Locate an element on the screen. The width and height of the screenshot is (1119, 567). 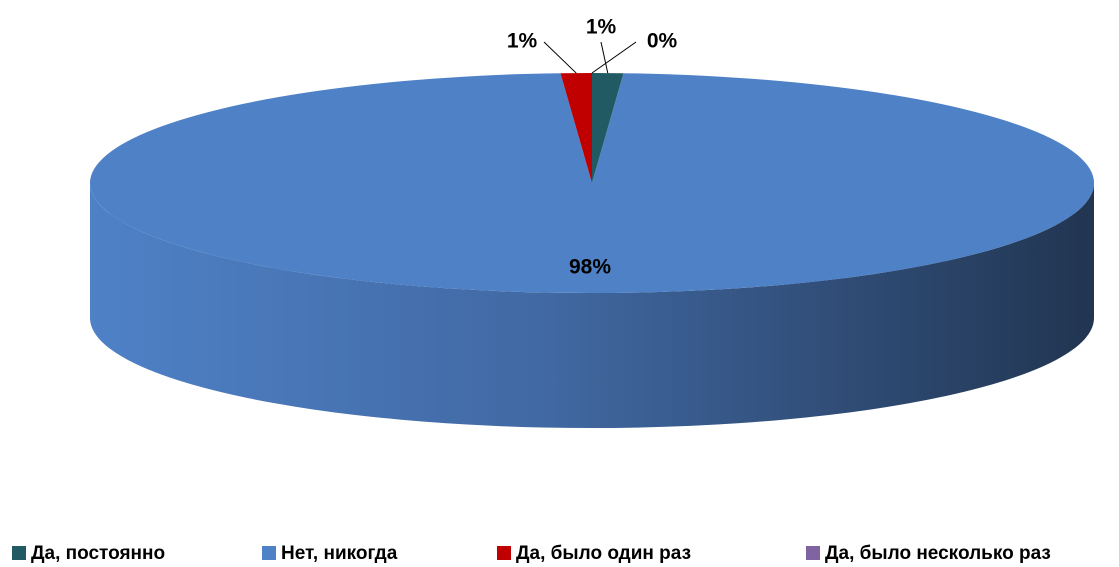
data-label: 98% is located at coordinates (590, 267).